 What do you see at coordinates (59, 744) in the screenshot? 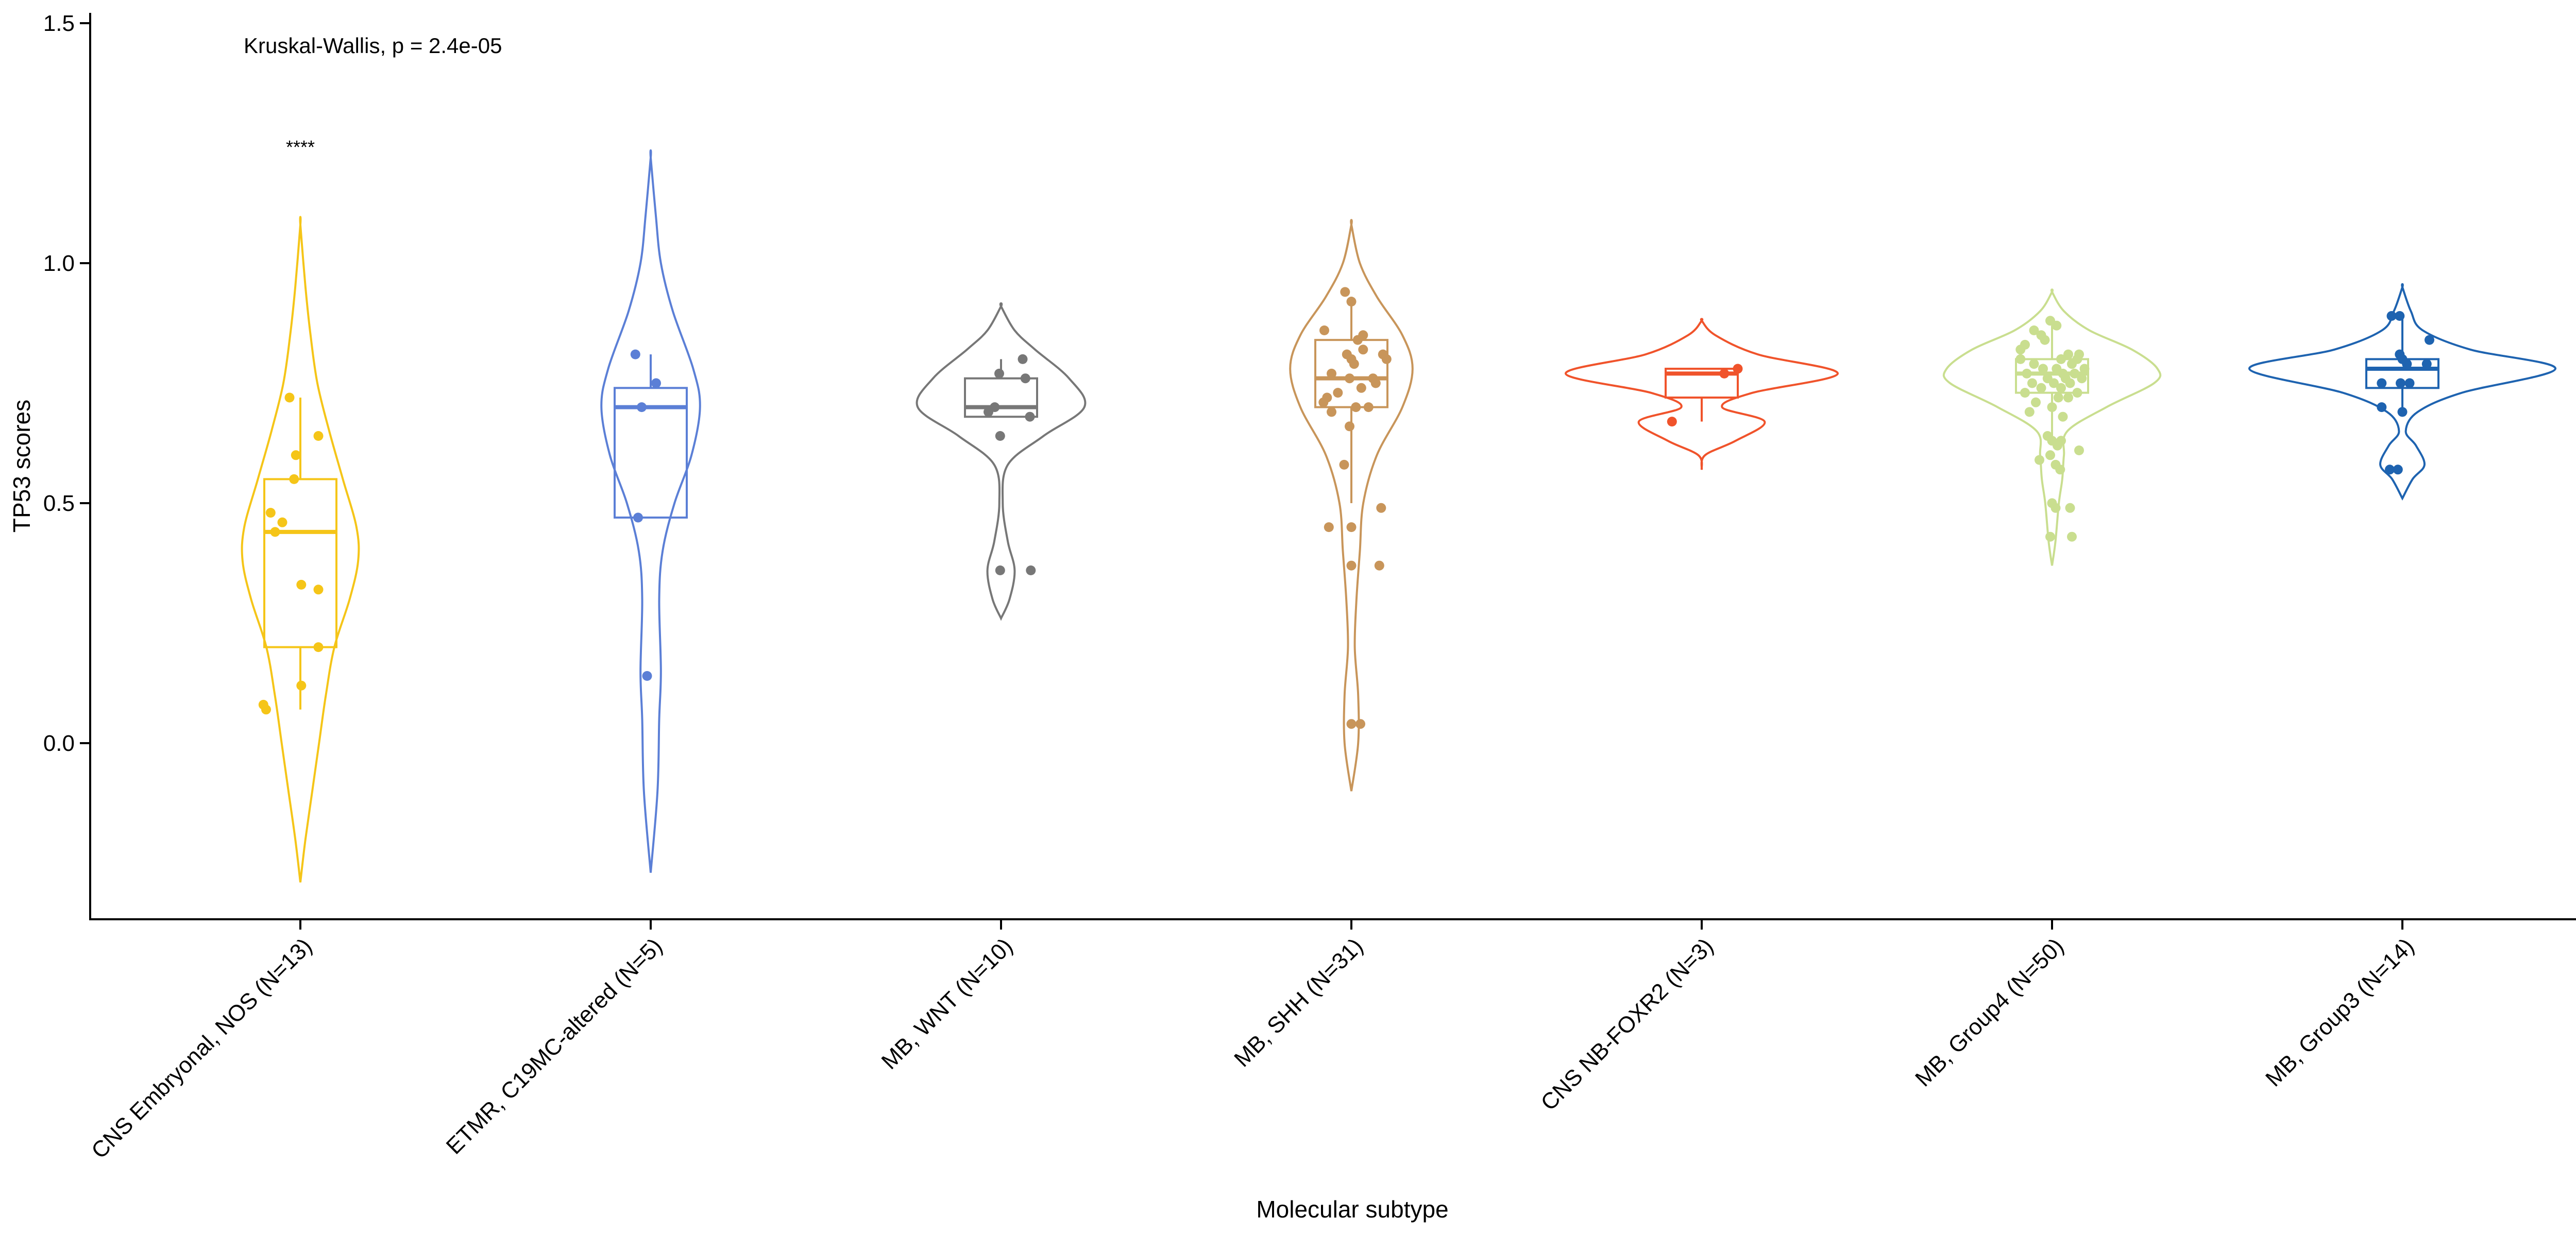
I see `y-tick-label: 0.0` at bounding box center [59, 744].